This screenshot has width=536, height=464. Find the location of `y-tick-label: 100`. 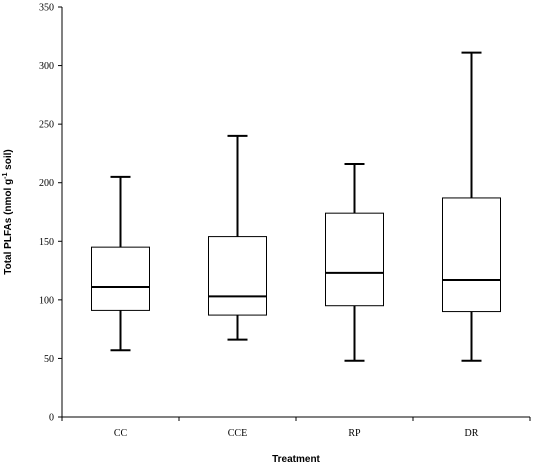

y-tick-label: 100 is located at coordinates (46, 300).